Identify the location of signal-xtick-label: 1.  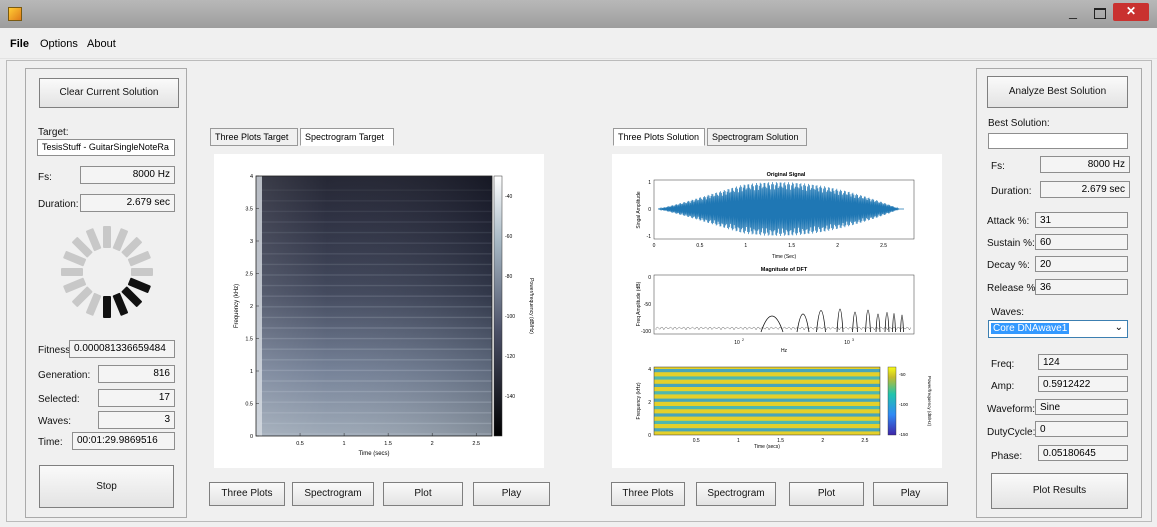
(745, 246).